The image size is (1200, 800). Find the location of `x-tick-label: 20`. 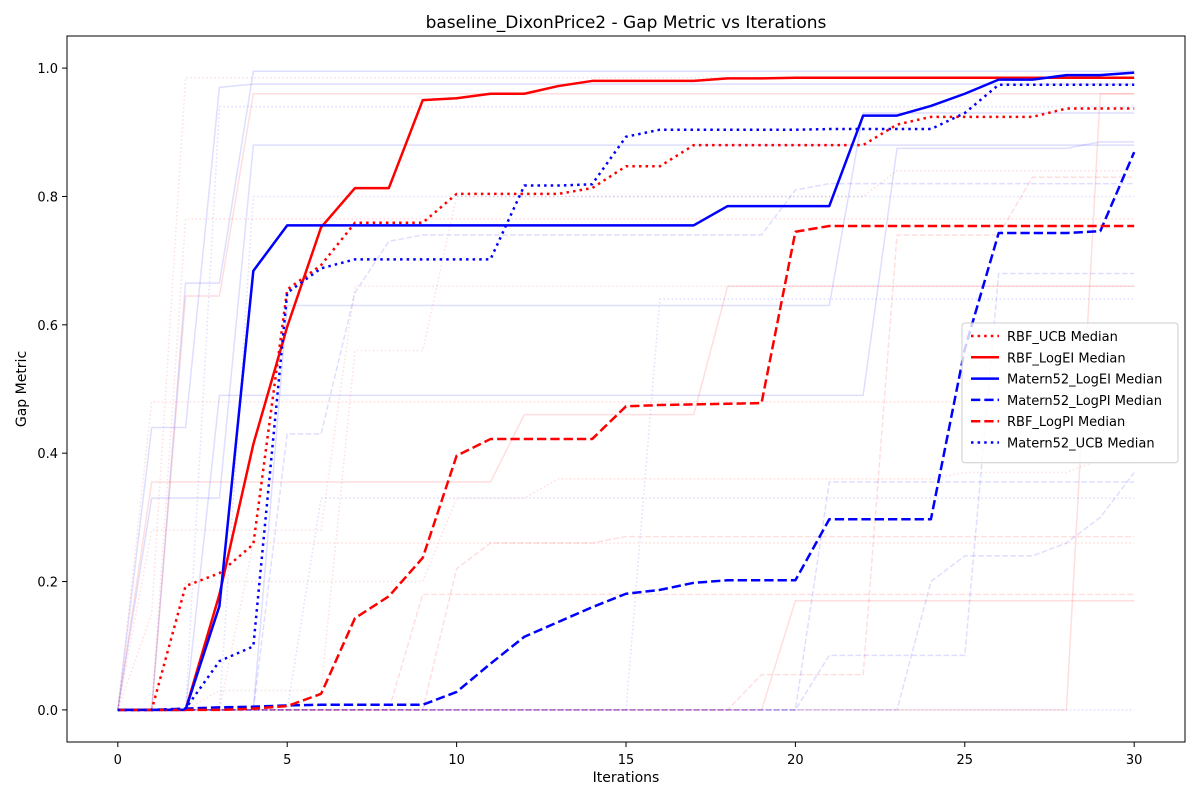

x-tick-label: 20 is located at coordinates (795, 760).